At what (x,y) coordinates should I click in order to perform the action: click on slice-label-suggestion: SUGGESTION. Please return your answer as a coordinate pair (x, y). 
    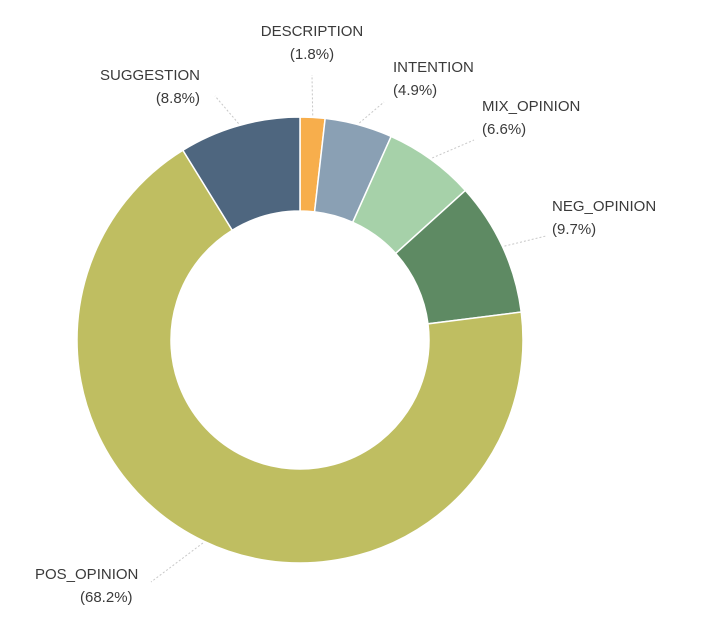
    Looking at the image, I should click on (150, 75).